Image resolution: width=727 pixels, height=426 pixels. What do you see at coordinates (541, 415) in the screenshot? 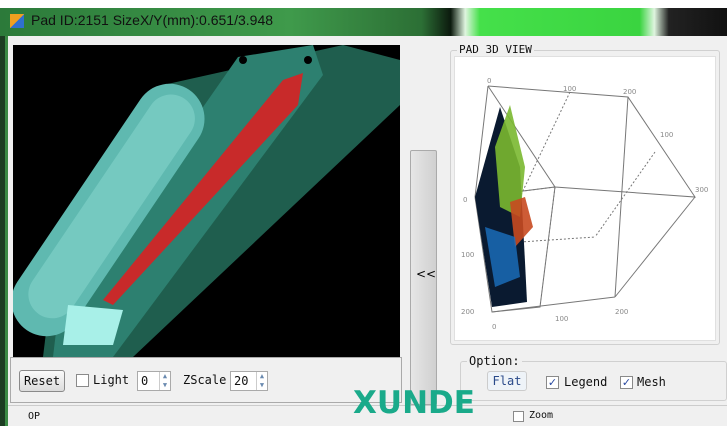
I see `zoom-label: Zoom` at bounding box center [541, 415].